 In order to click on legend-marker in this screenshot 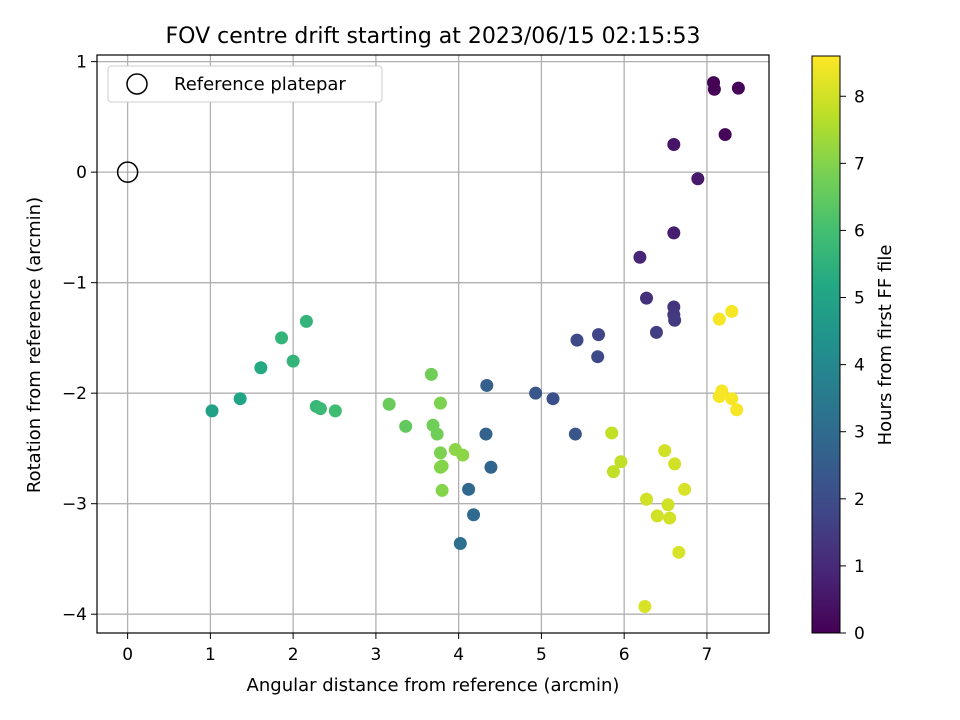, I will do `click(137, 84)`.